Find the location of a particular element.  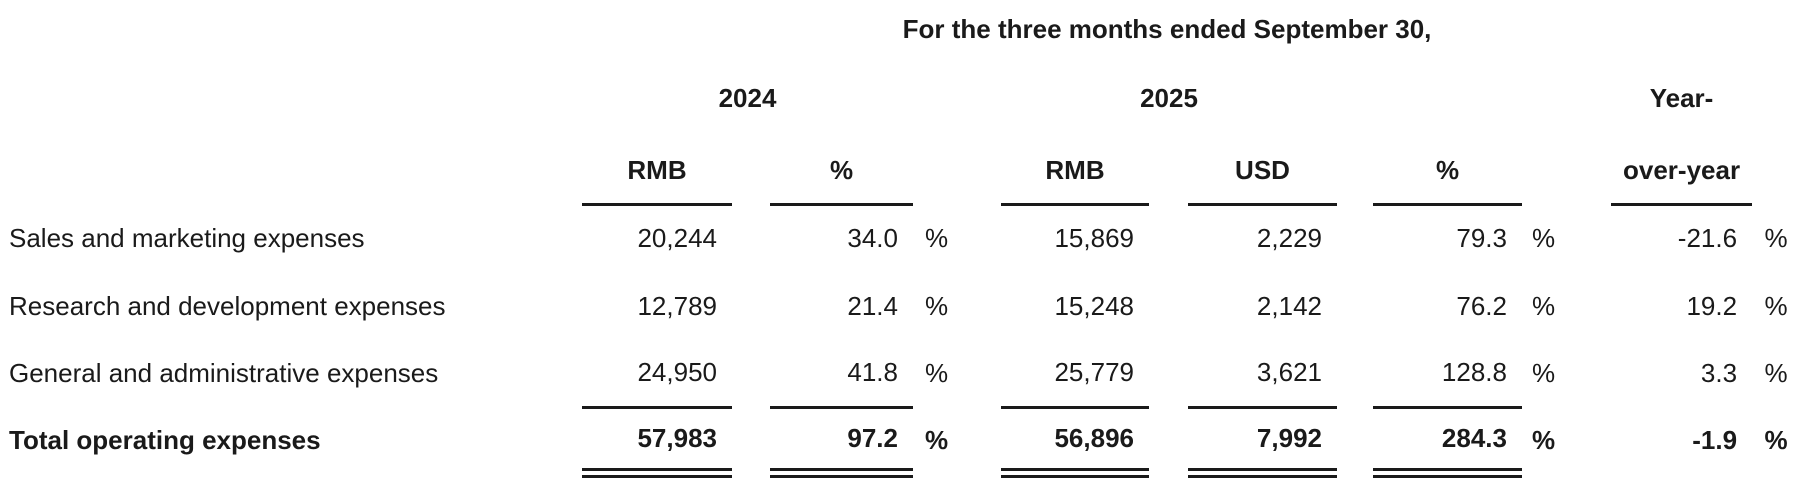

value-rmb-2024: 24,950 is located at coordinates (657, 374).